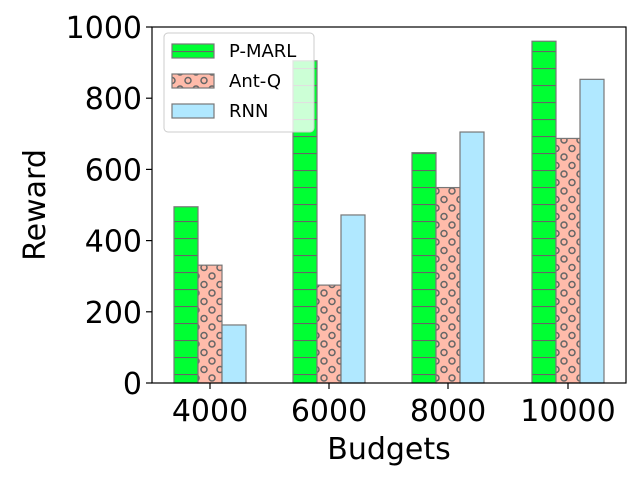  What do you see at coordinates (255, 81) in the screenshot?
I see `legend-label-ant-q: Ant-Q` at bounding box center [255, 81].